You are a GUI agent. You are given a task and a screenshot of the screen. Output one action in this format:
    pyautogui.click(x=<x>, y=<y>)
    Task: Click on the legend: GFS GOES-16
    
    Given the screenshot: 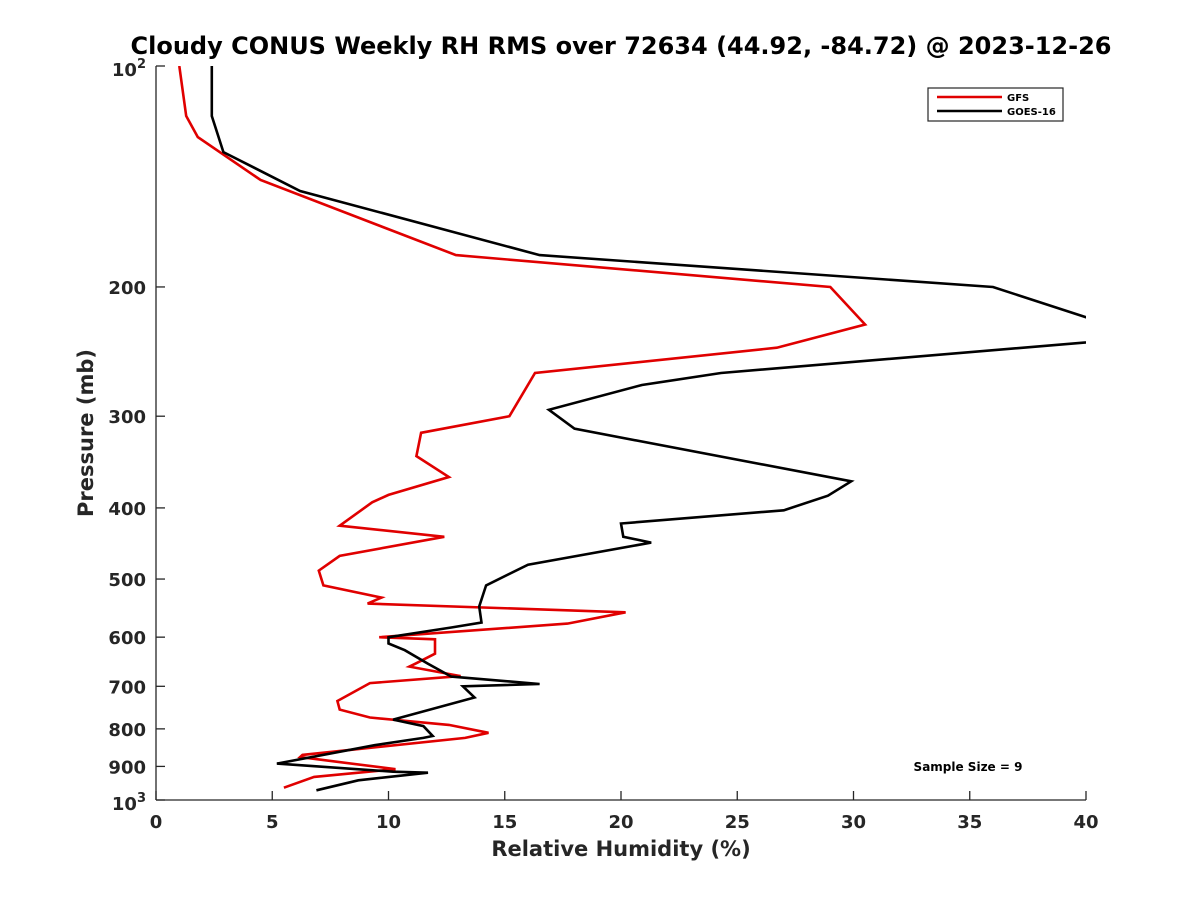 What is the action you would take?
    pyautogui.click(x=995, y=104)
    